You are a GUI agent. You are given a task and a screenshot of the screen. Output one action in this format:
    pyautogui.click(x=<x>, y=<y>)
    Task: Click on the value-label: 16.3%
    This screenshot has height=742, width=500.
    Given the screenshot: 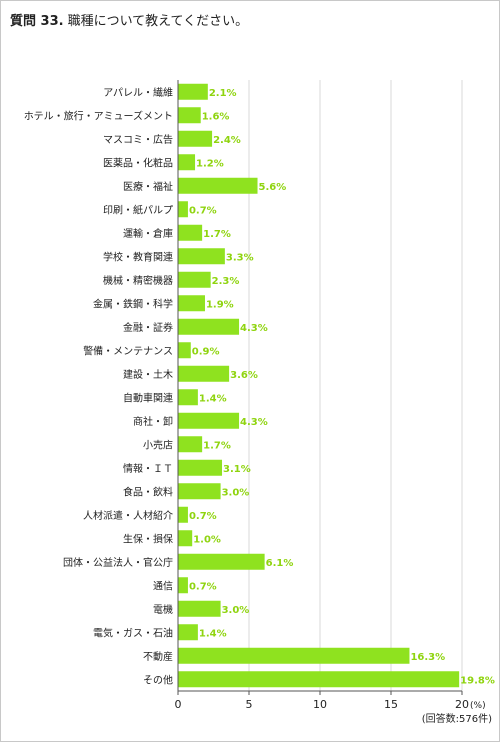 What is the action you would take?
    pyautogui.click(x=427, y=657)
    